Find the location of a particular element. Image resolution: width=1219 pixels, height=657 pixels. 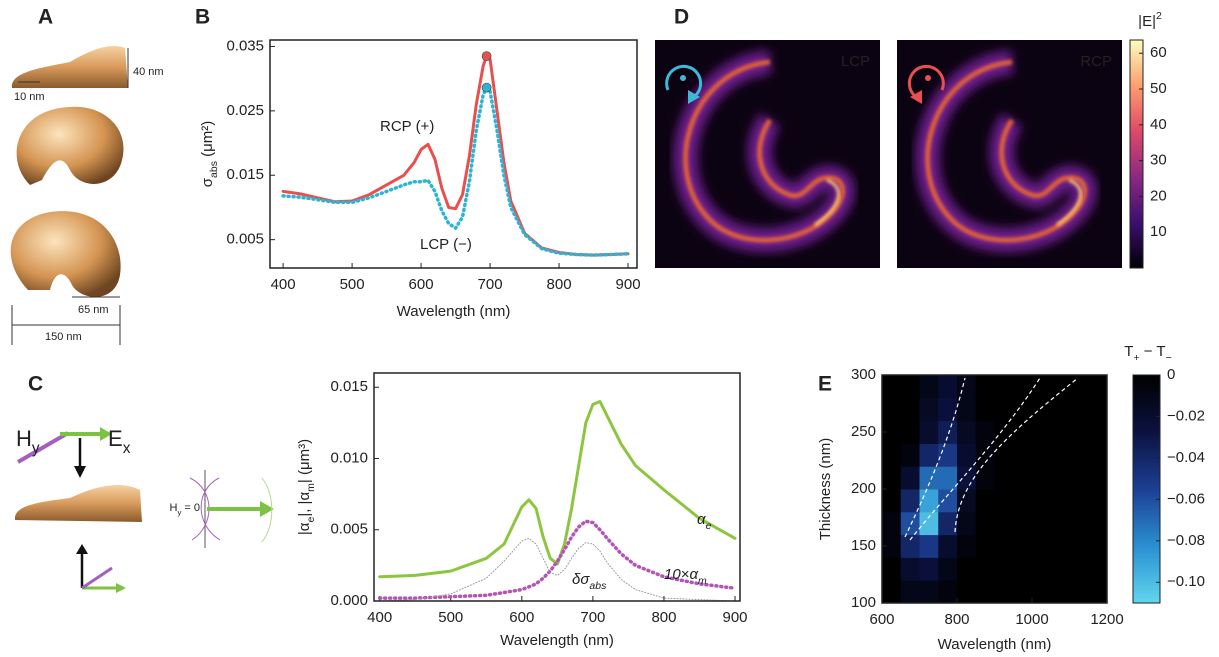

label-part: σ is located at coordinates (207, 182).